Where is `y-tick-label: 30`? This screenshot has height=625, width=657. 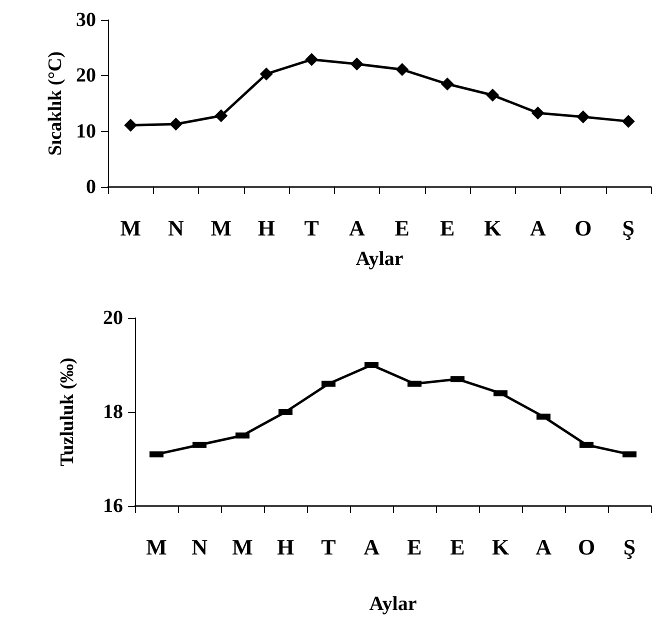
y-tick-label: 30 is located at coordinates (86, 20).